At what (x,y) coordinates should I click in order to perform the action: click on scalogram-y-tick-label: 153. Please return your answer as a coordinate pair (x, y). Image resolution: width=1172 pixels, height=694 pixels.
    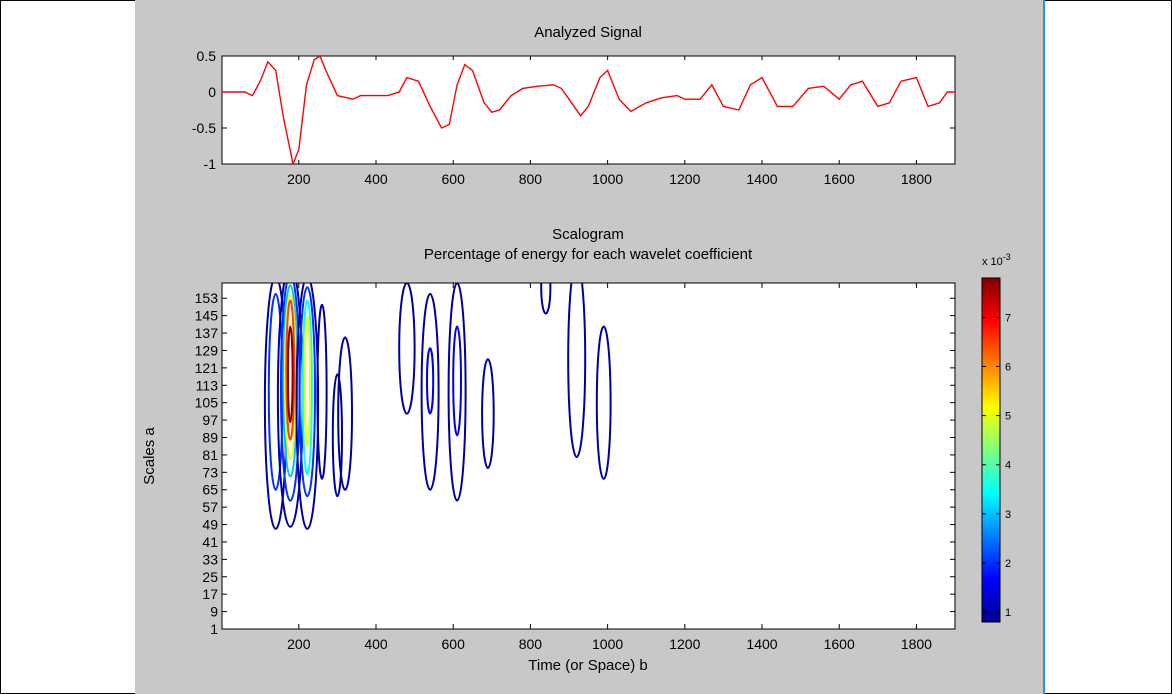
    Looking at the image, I should click on (207, 298).